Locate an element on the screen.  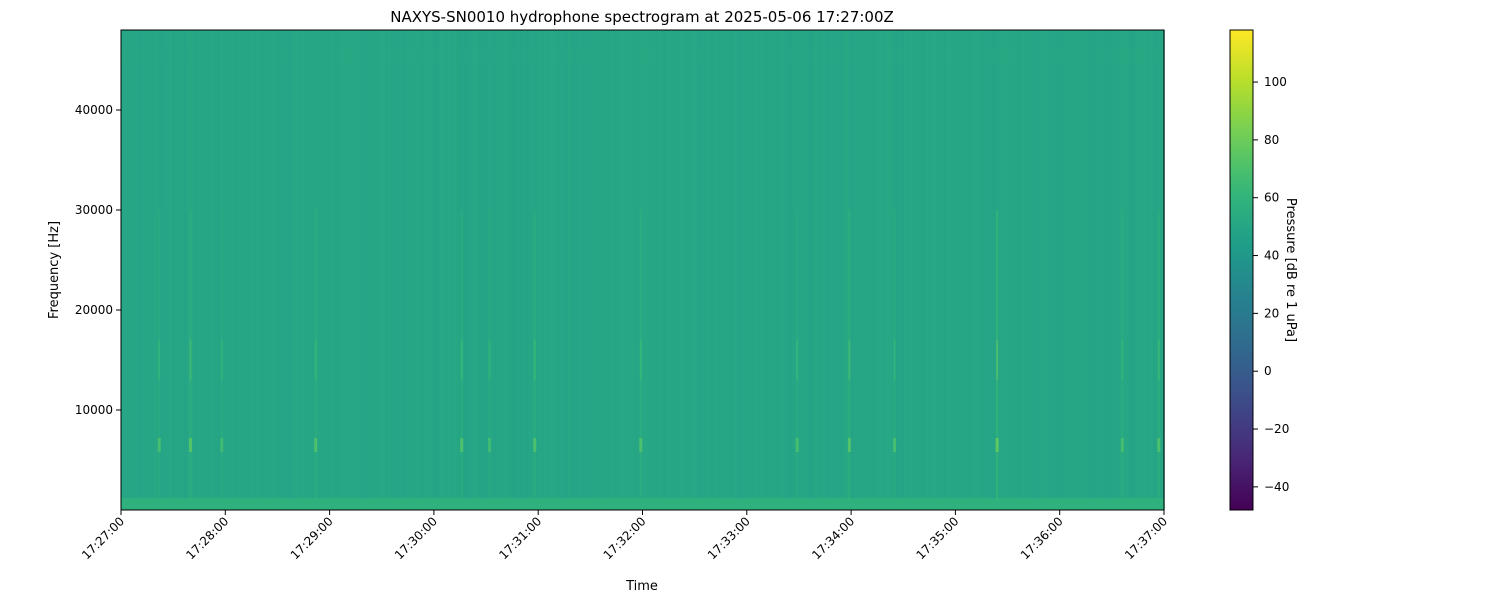
colorbar-tick-label: 20 is located at coordinates (1271, 313).